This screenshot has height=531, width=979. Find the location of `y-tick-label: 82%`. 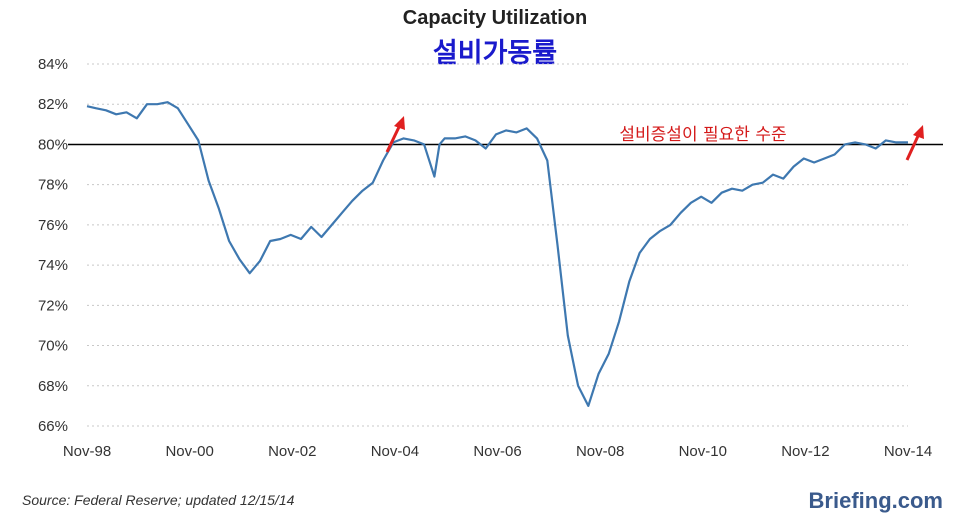

y-tick-label: 82% is located at coordinates (53, 104).